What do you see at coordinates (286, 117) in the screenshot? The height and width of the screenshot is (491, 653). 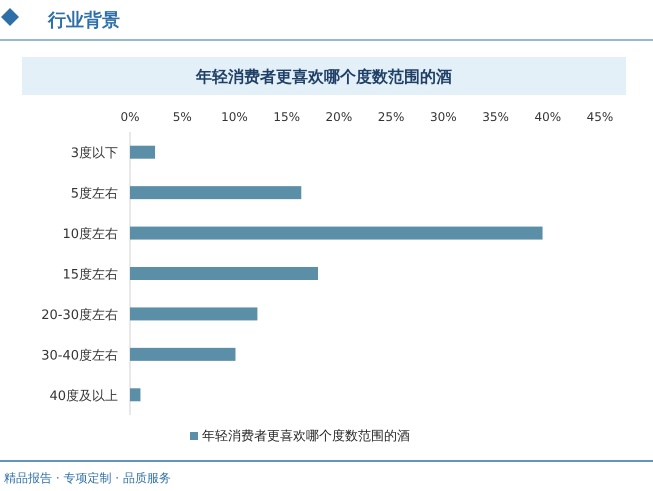 I see `x-tick-label: 15%` at bounding box center [286, 117].